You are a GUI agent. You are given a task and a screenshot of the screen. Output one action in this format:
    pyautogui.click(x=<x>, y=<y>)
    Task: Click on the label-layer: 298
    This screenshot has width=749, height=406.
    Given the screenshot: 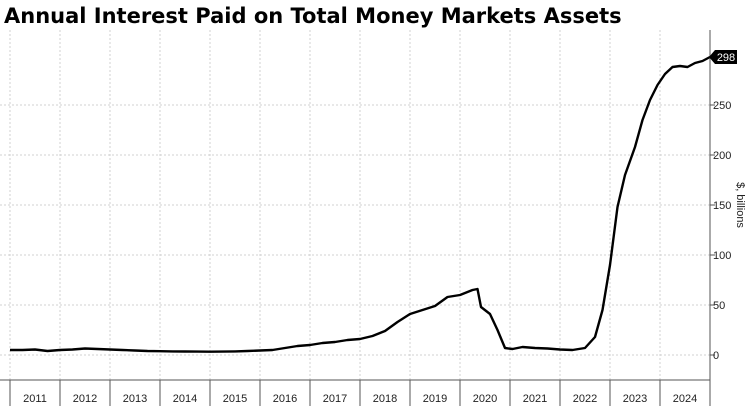 What is the action you would take?
    pyautogui.click(x=723, y=57)
    